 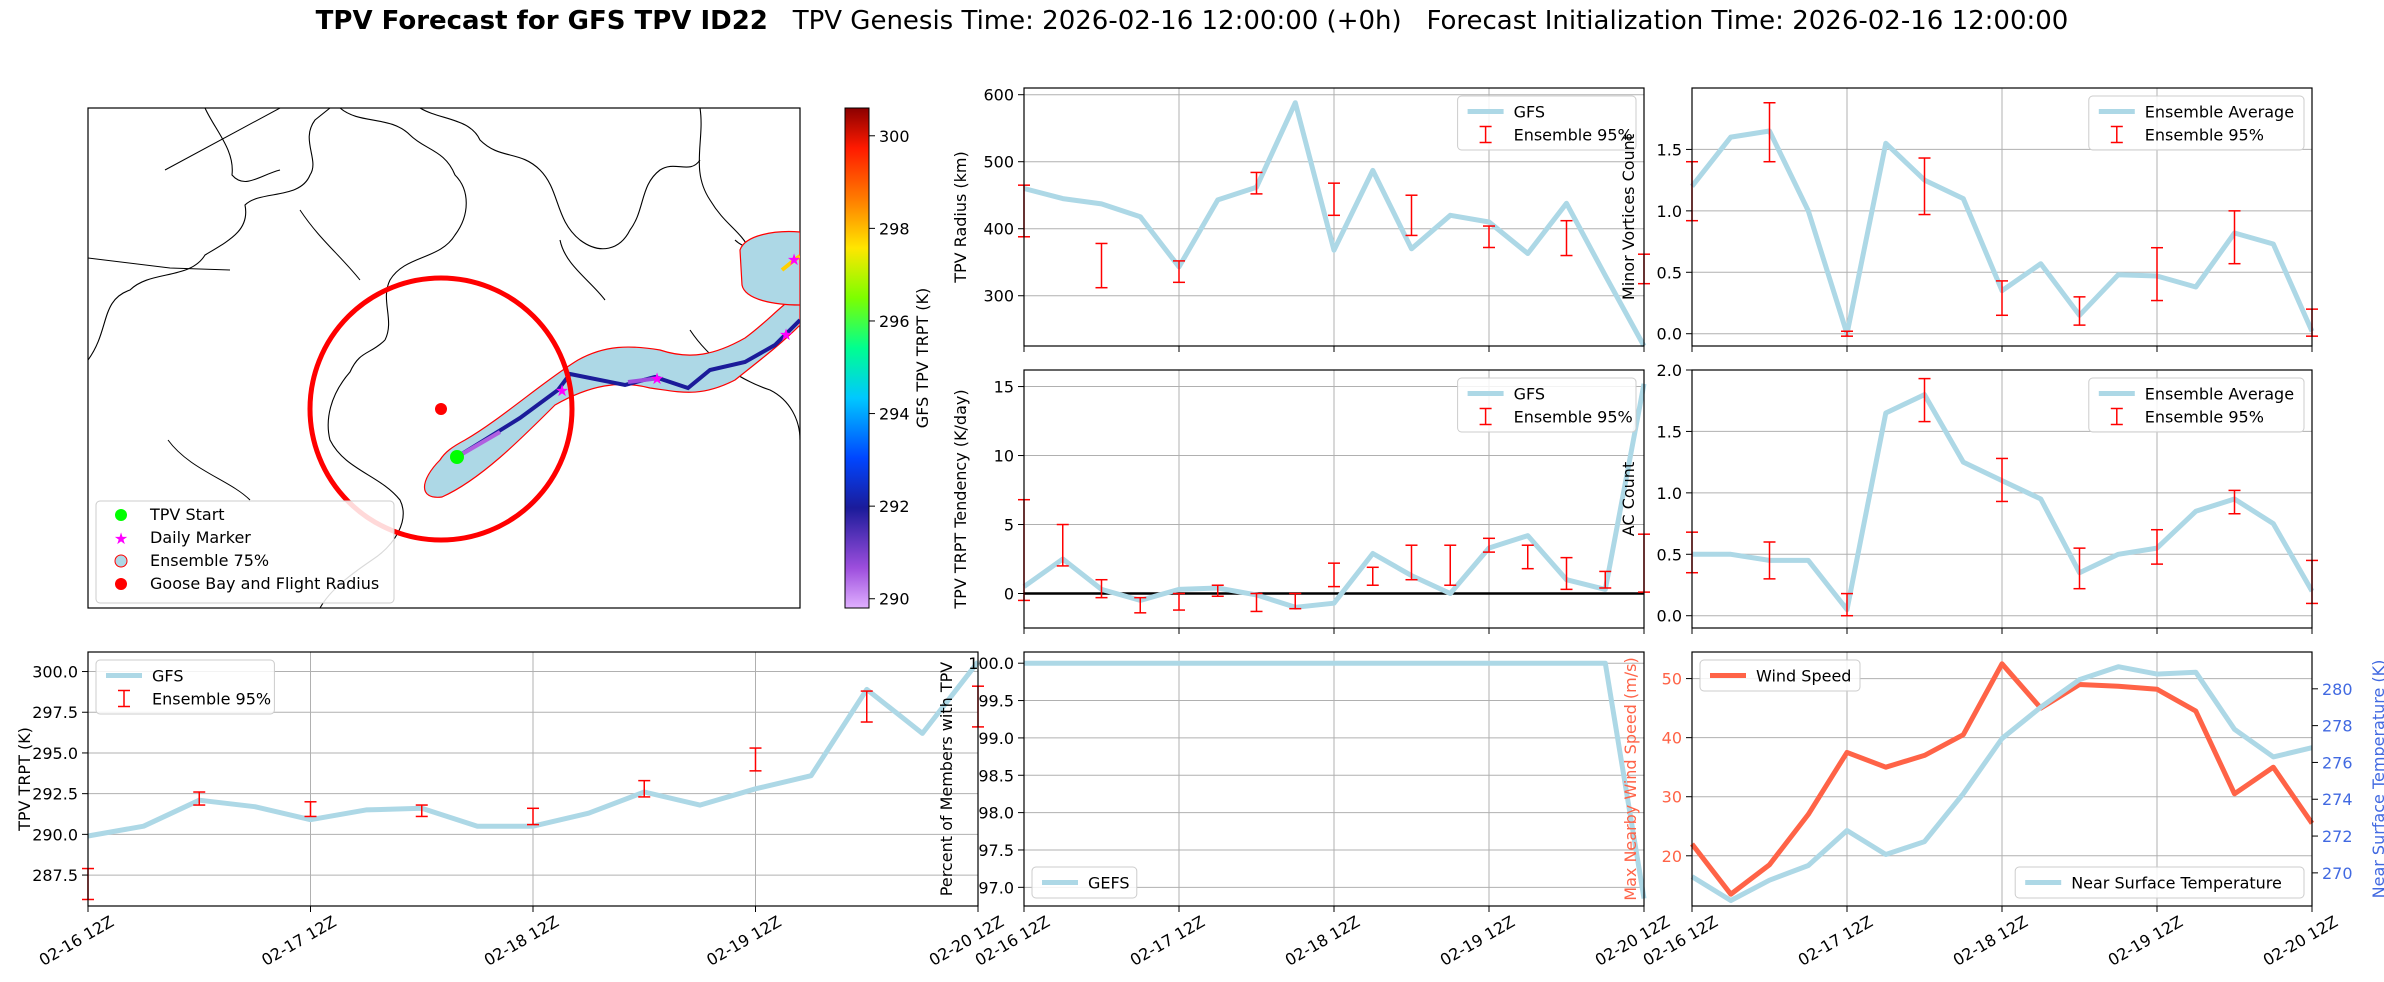 What do you see at coordinates (55, 712) in the screenshot?
I see `y-tick-label: 297.5` at bounding box center [55, 712].